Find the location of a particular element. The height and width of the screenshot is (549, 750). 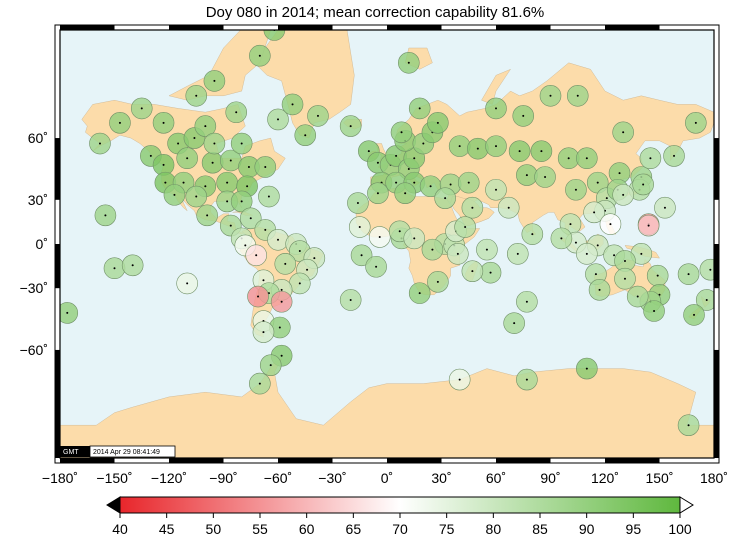

lon-tick-label: 150˚ is located at coordinates (659, 478).